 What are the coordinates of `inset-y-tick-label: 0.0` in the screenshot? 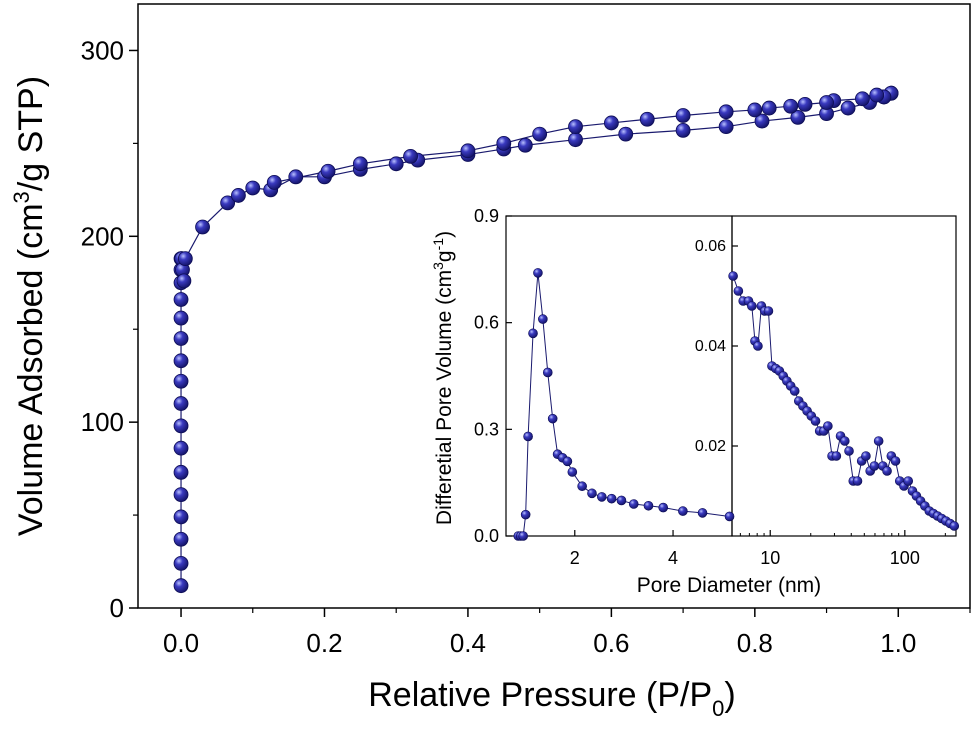 It's located at (486, 536).